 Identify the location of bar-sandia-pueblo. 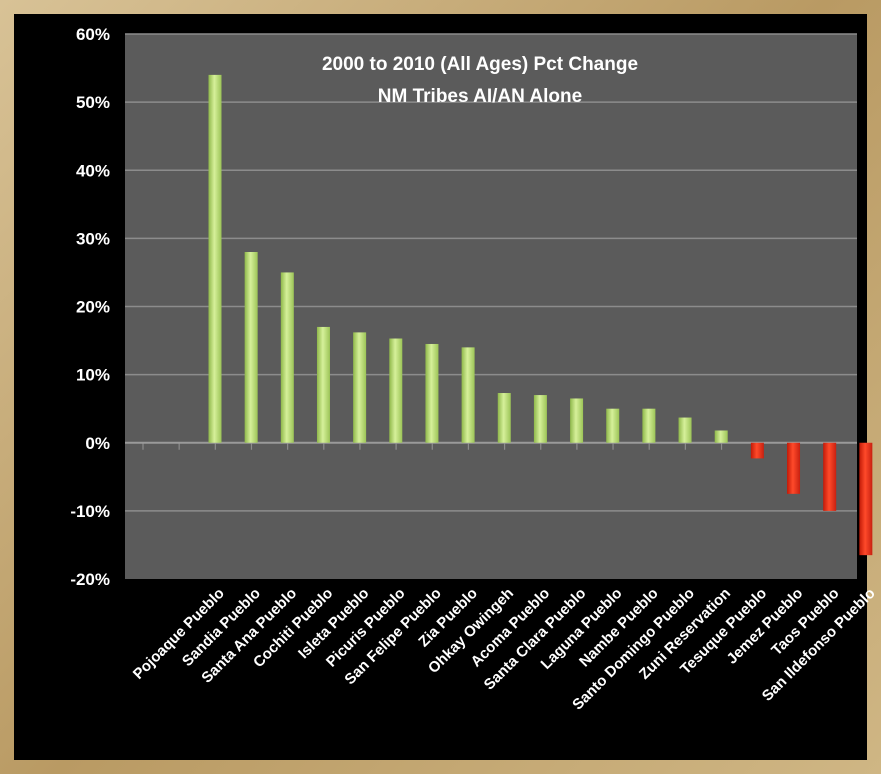
(251, 347).